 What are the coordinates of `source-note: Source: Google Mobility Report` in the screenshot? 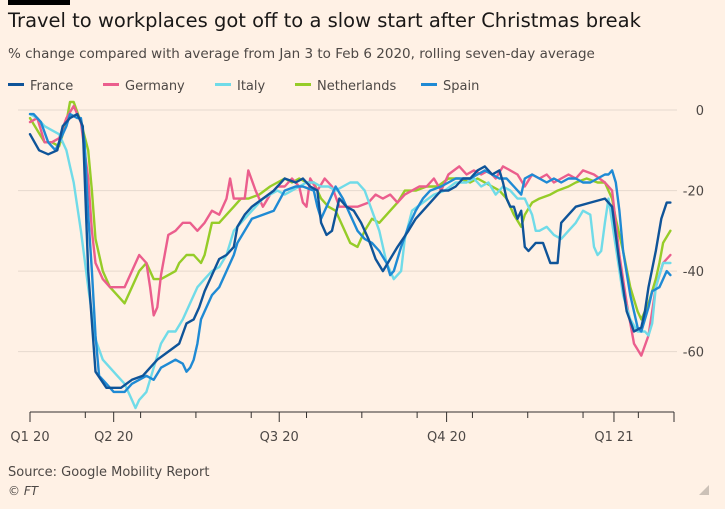 It's located at (109, 472).